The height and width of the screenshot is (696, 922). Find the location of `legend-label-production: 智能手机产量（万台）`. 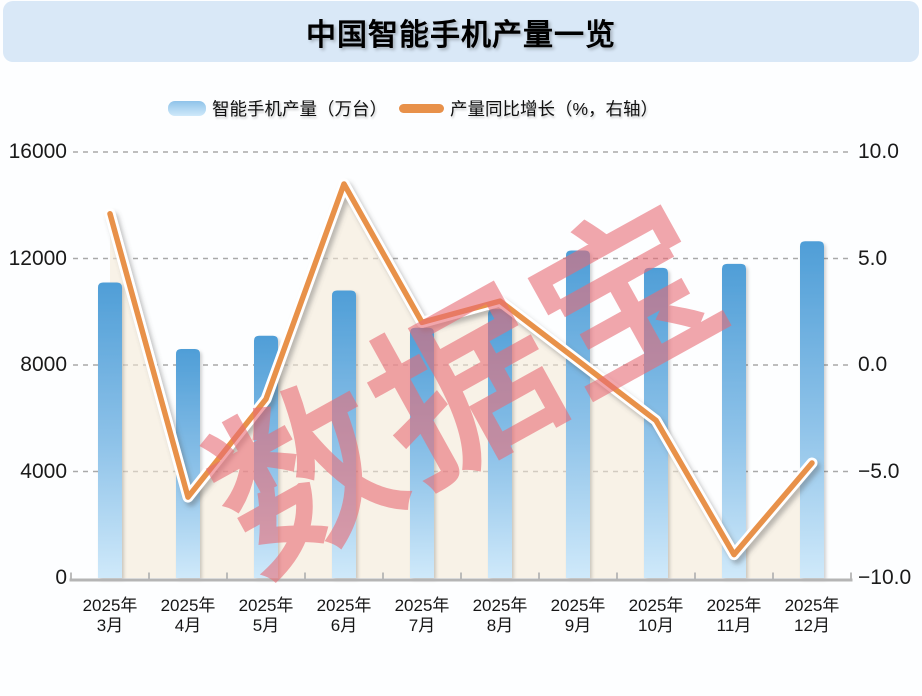

legend-label-production: 智能手机产量（万台） is located at coordinates (299, 108).